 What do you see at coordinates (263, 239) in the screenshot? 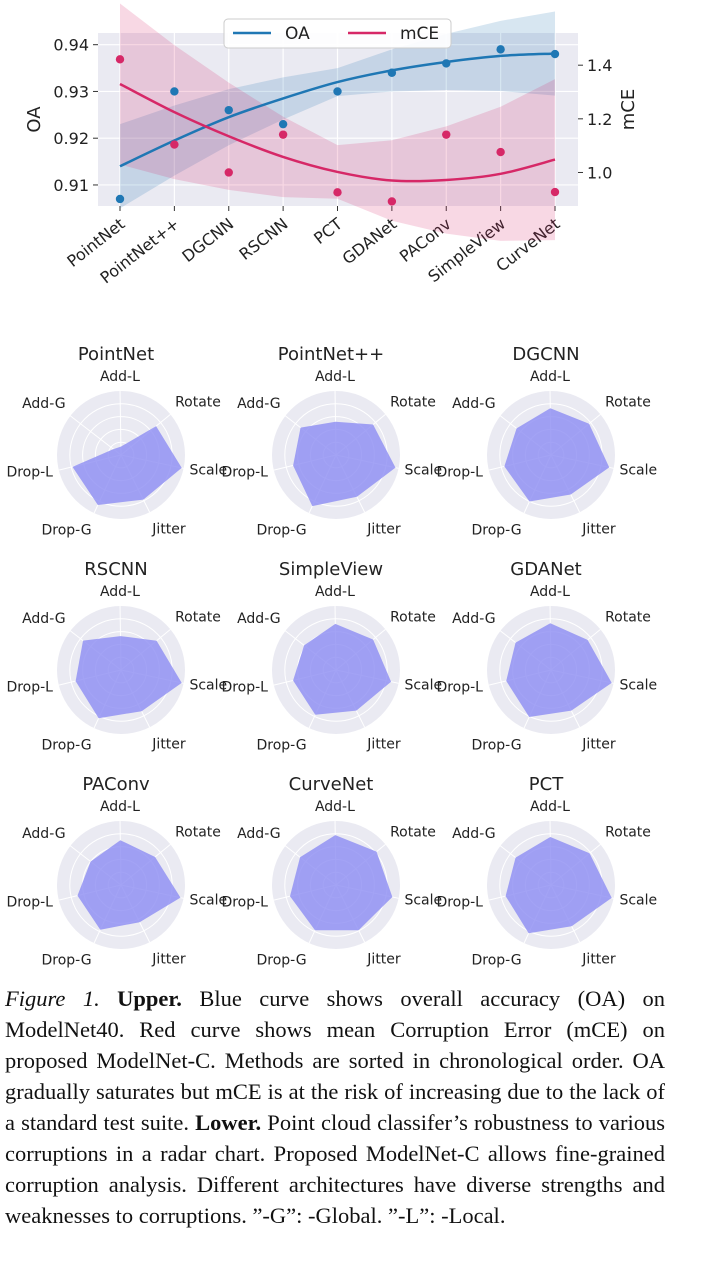
I see `x-tick-label: RSCNN` at bounding box center [263, 239].